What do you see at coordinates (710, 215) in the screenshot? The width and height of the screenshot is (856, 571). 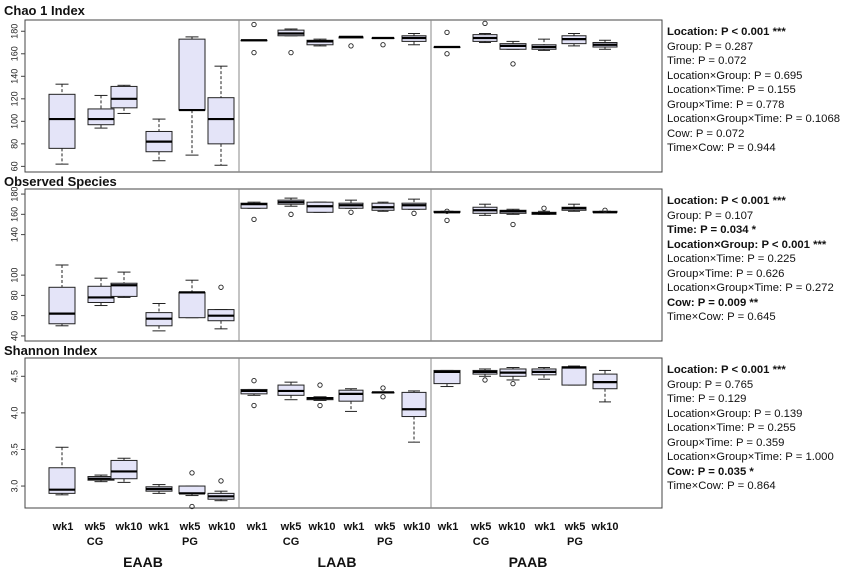 I see `stat-line: Group: P = 0.107` at bounding box center [710, 215].